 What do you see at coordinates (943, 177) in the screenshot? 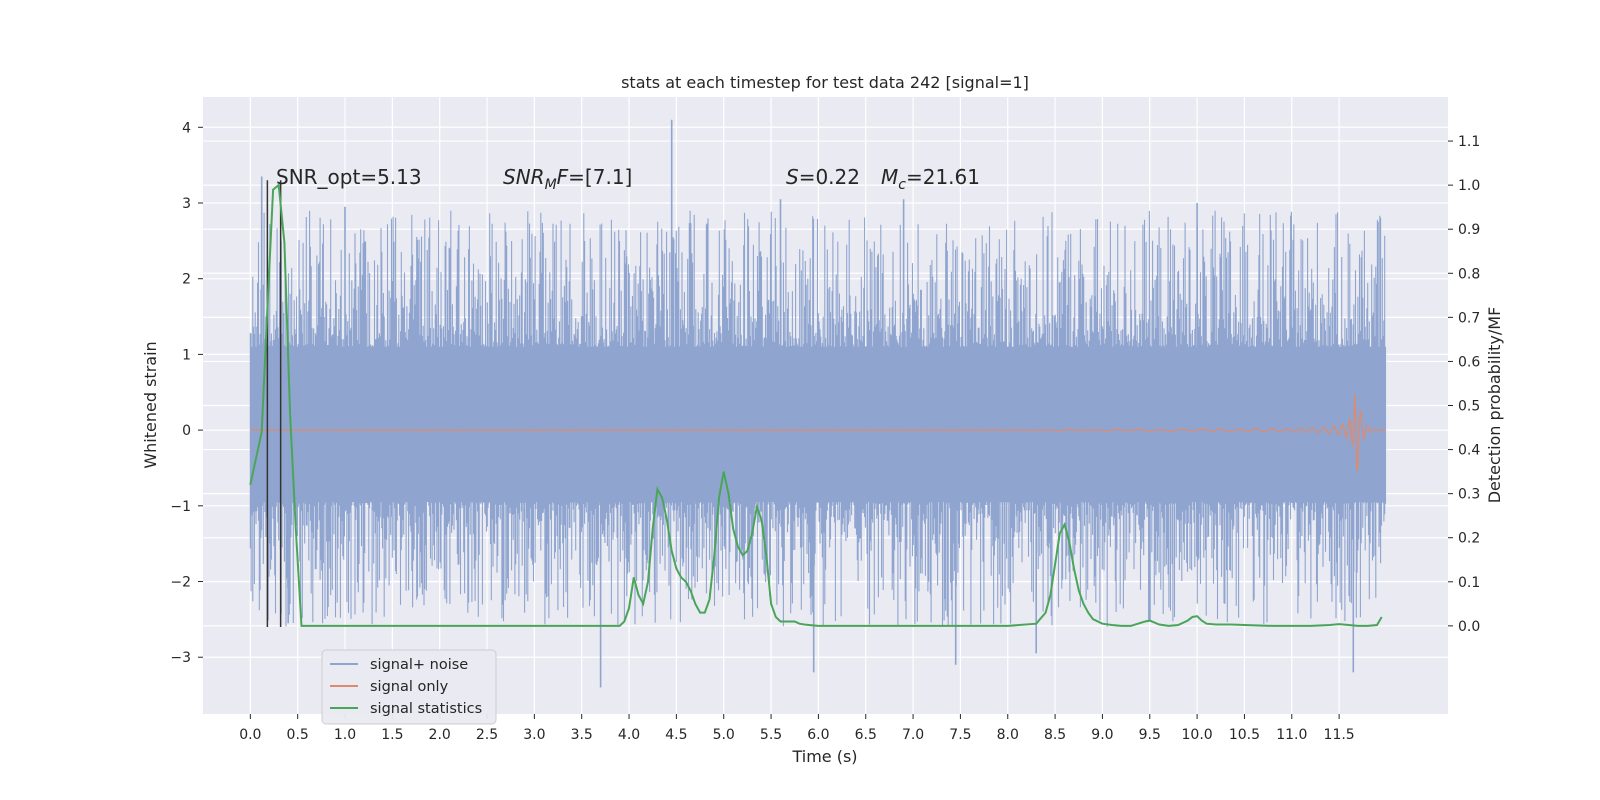
I see `annotation-mc-value: =21.61` at bounding box center [943, 177].